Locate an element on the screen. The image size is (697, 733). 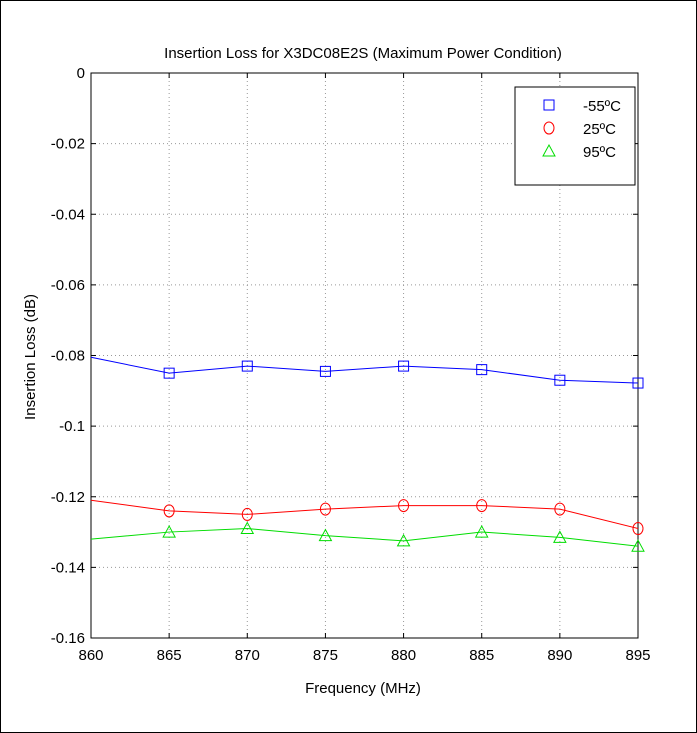
legend: -55ºC 25ºC 95ºC is located at coordinates (575, 136).